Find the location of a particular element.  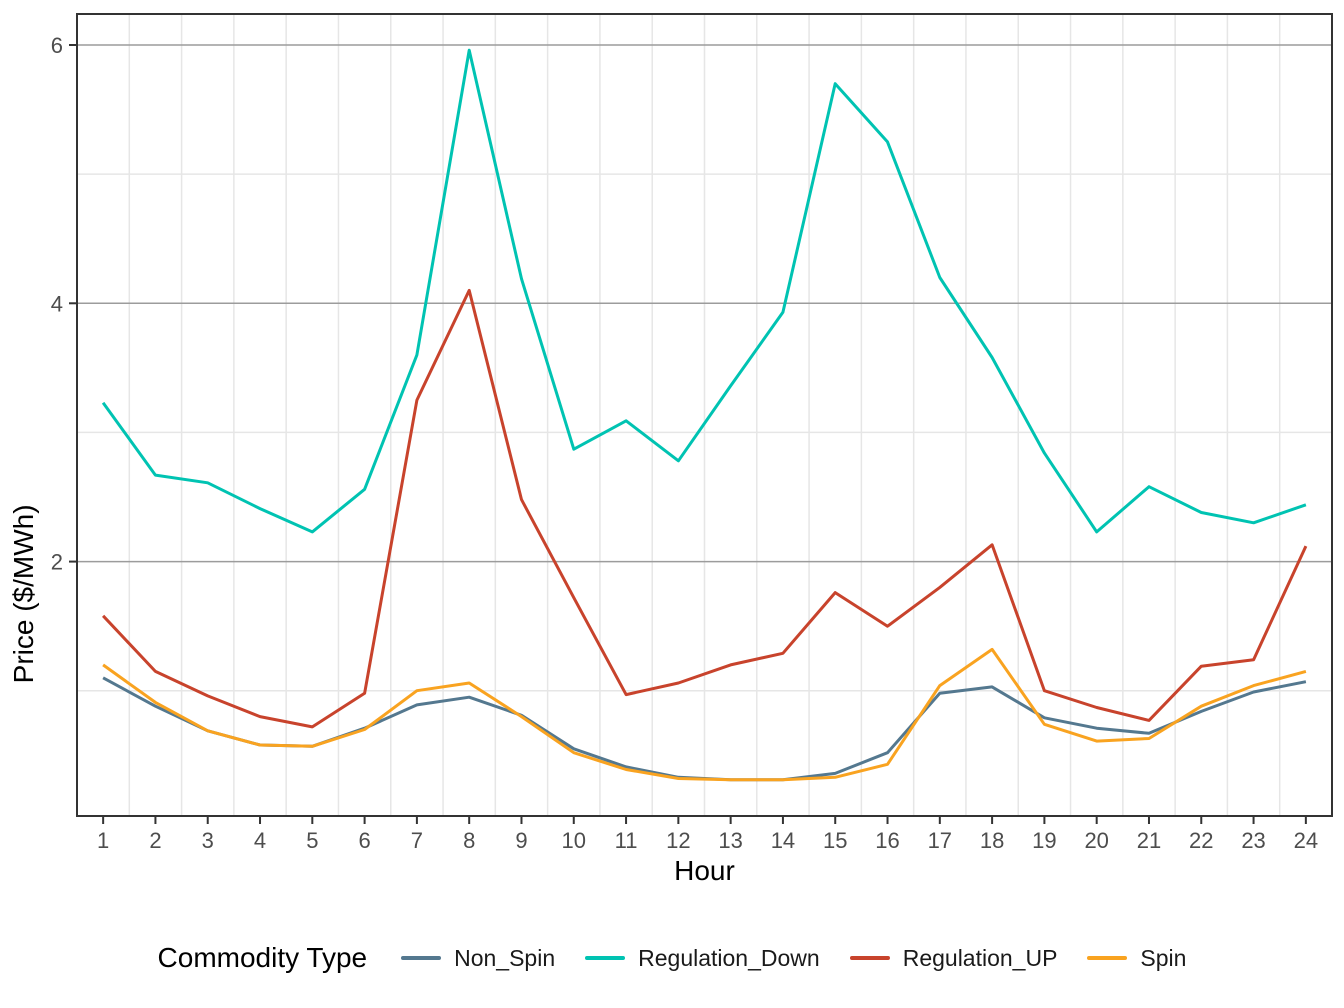

x-tick-label: 19 is located at coordinates (1044, 840).